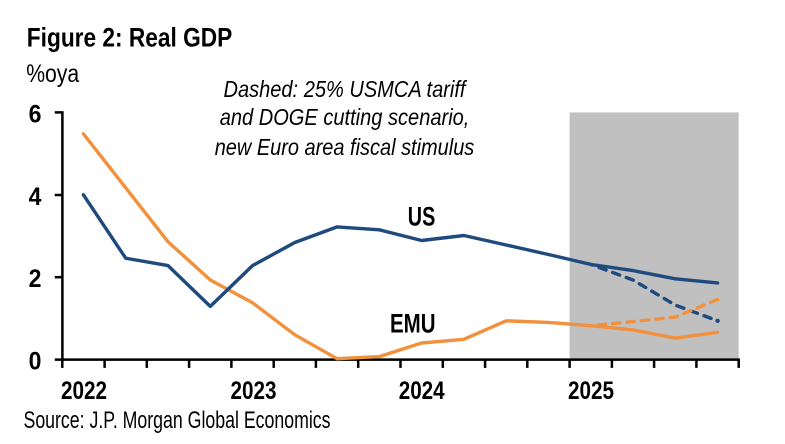  Describe the element at coordinates (84, 391) in the screenshot. I see `svg-text: 2022` at that location.